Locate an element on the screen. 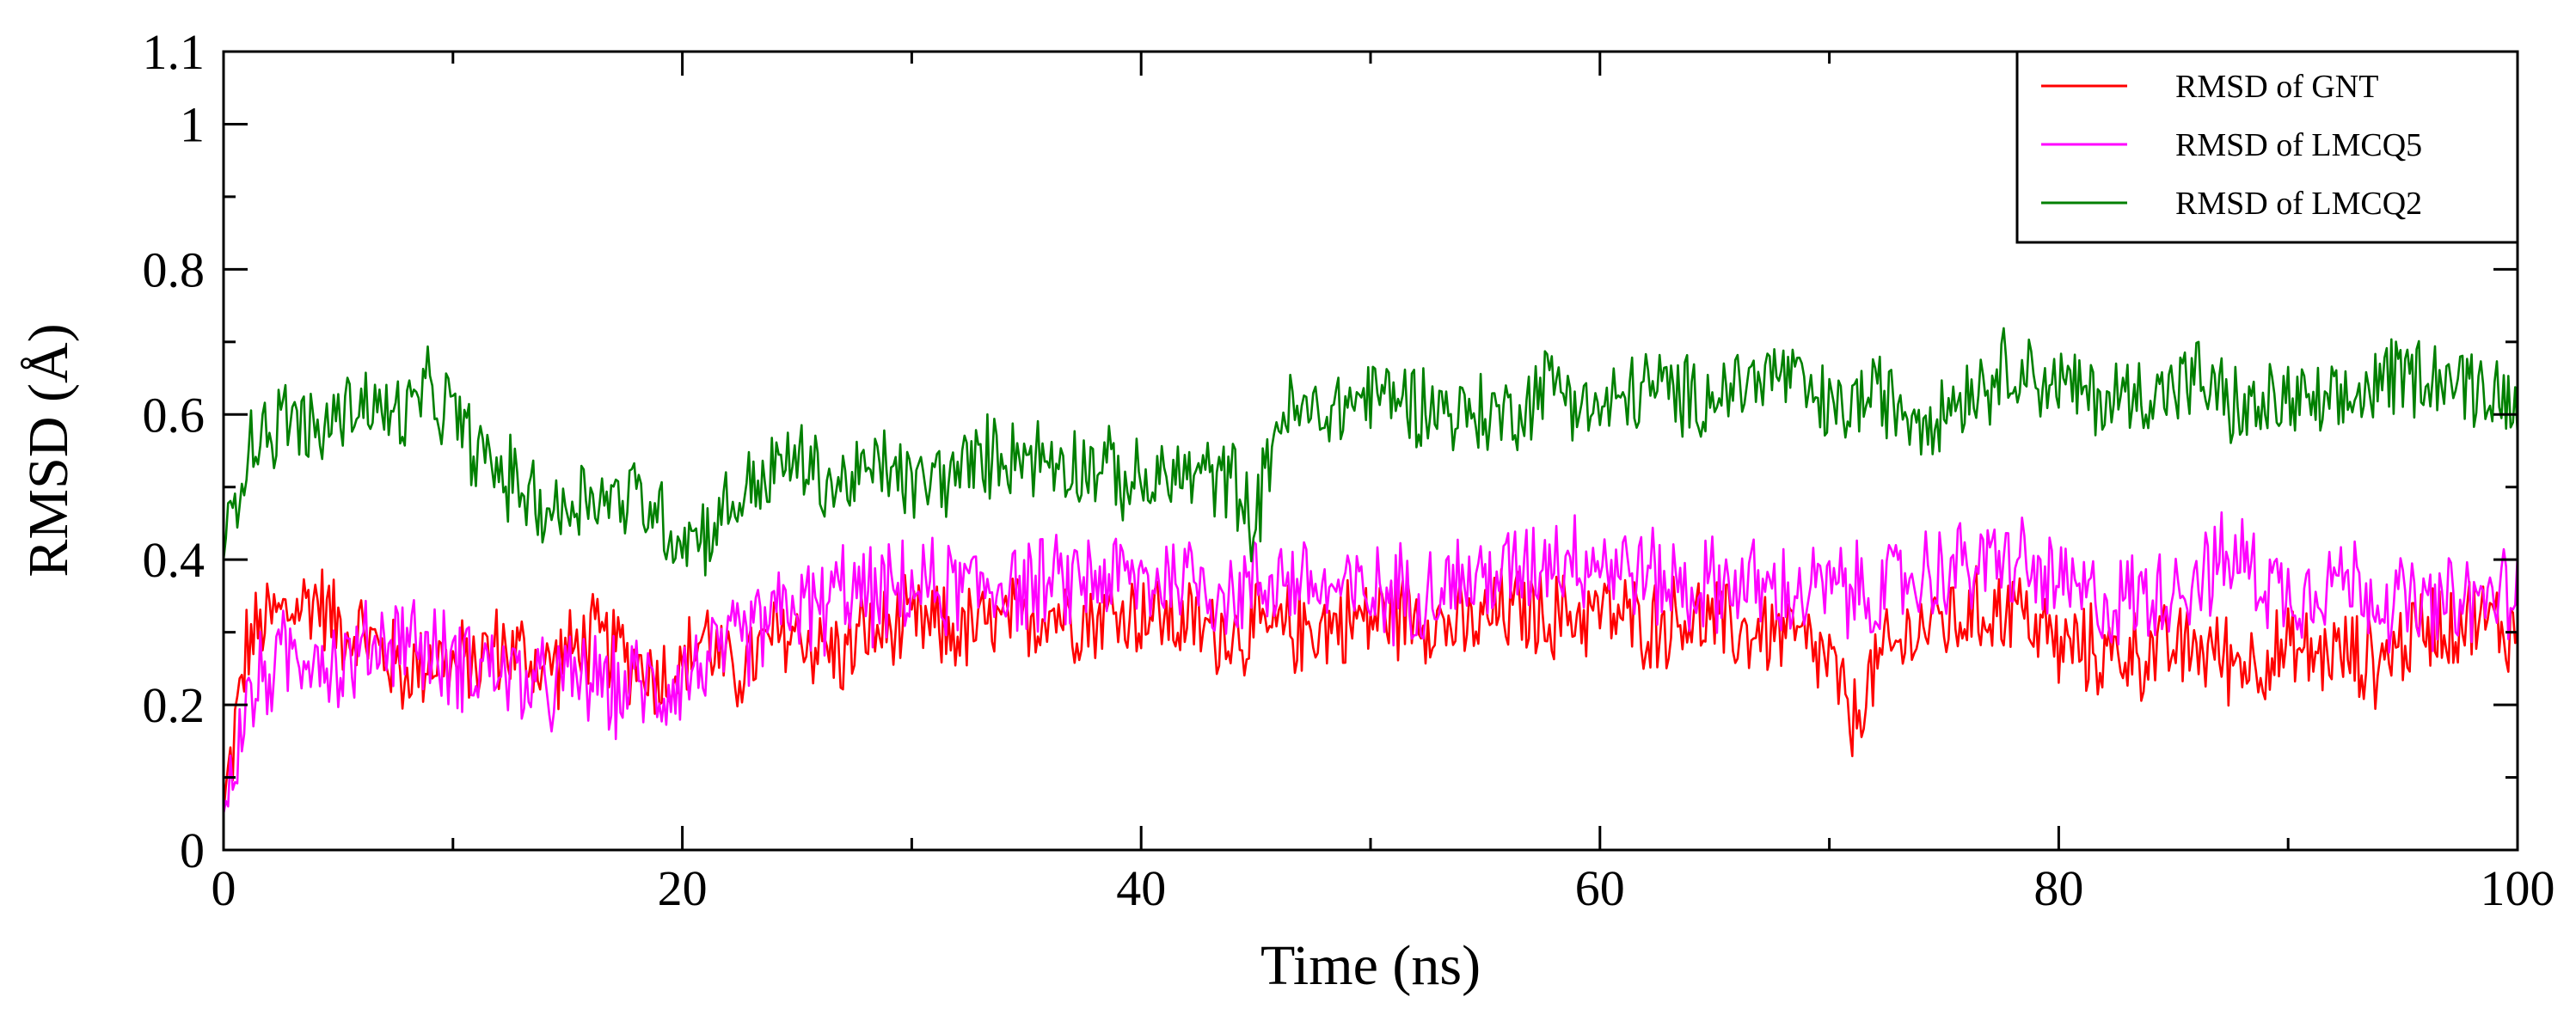 The height and width of the screenshot is (1015, 2576). y-tick-label: 1 is located at coordinates (192, 124).